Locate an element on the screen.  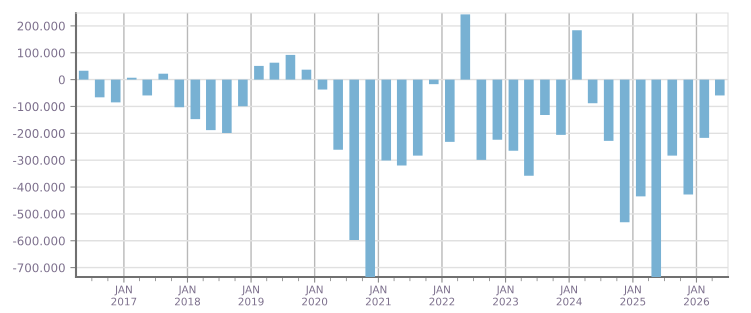
y-tick-label: 0 is located at coordinates (61, 79).